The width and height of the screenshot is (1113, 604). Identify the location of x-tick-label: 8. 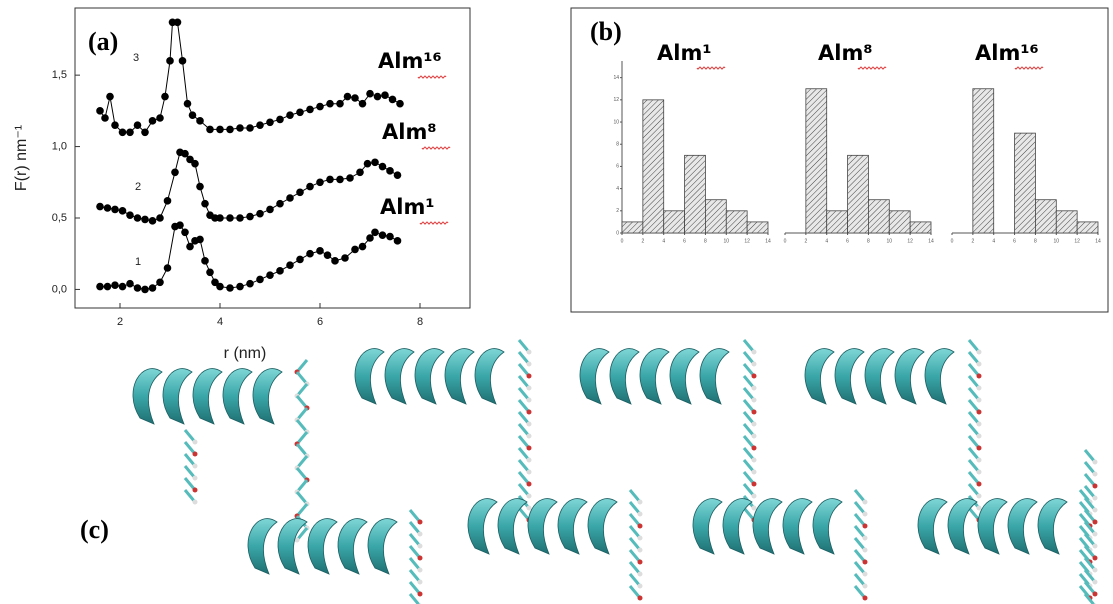
(705, 241).